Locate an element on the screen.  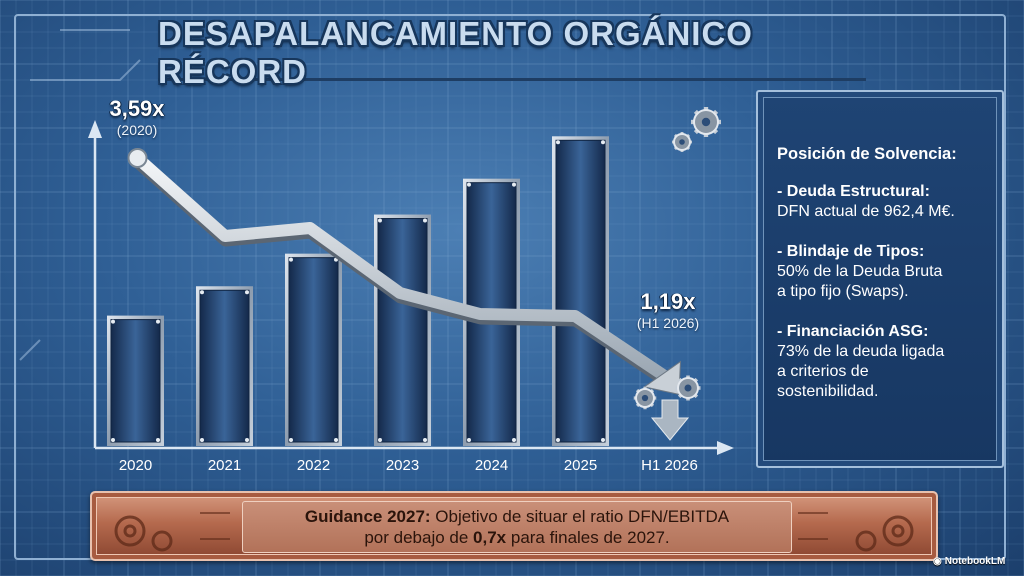
trend-arrowhead-icon is located at coordinates (662, 377).